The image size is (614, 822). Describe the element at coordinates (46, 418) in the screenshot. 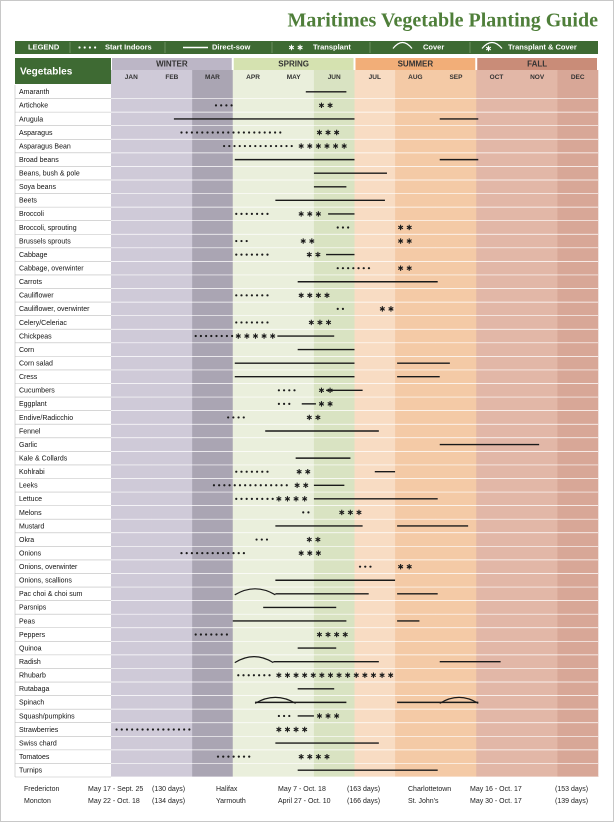

I see `vegetable-name: Endive/Radicchio` at that location.